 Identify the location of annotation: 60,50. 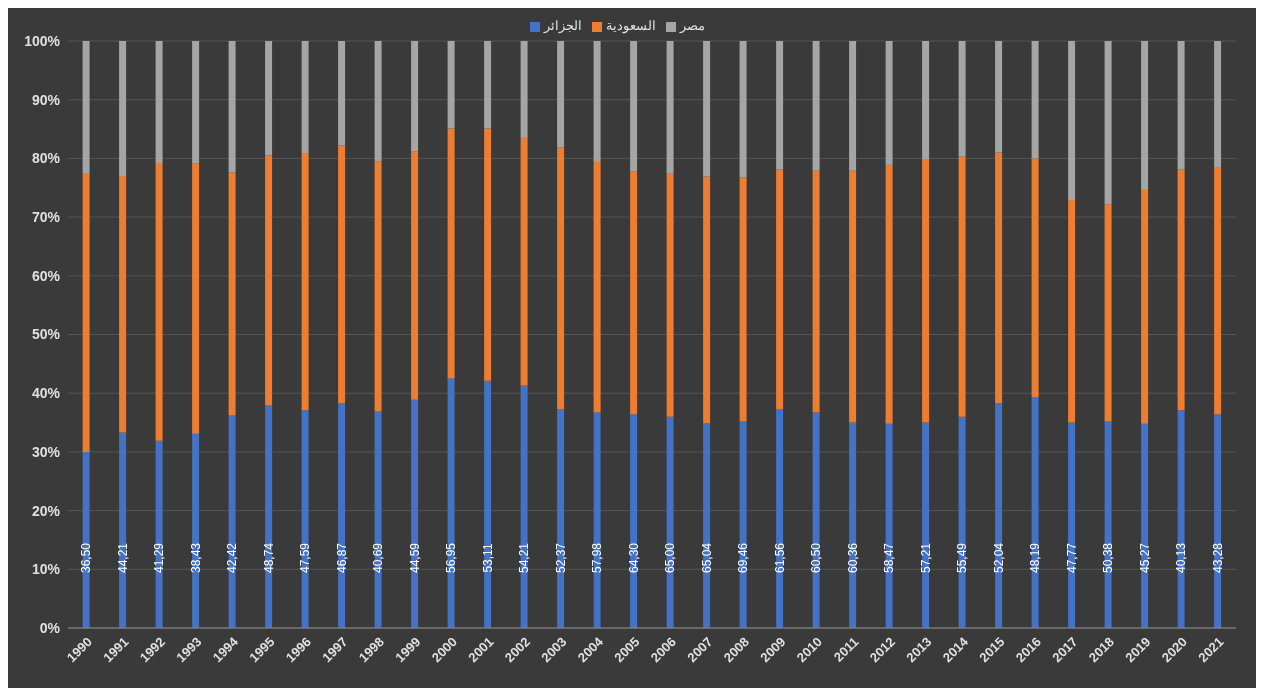
(816, 558).